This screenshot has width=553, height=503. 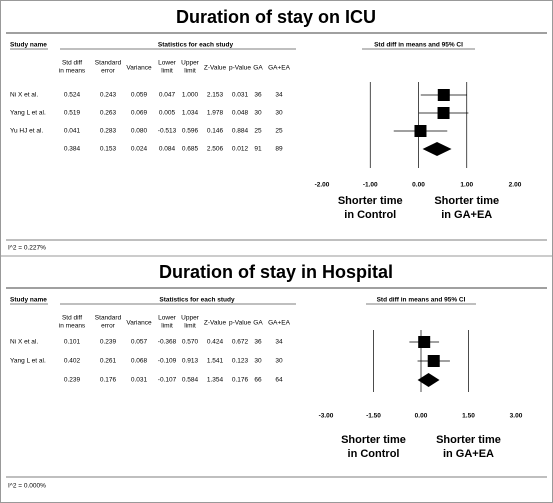 What do you see at coordinates (27, 248) in the screenshot?
I see `footnote: I^2 = 0.227%` at bounding box center [27, 248].